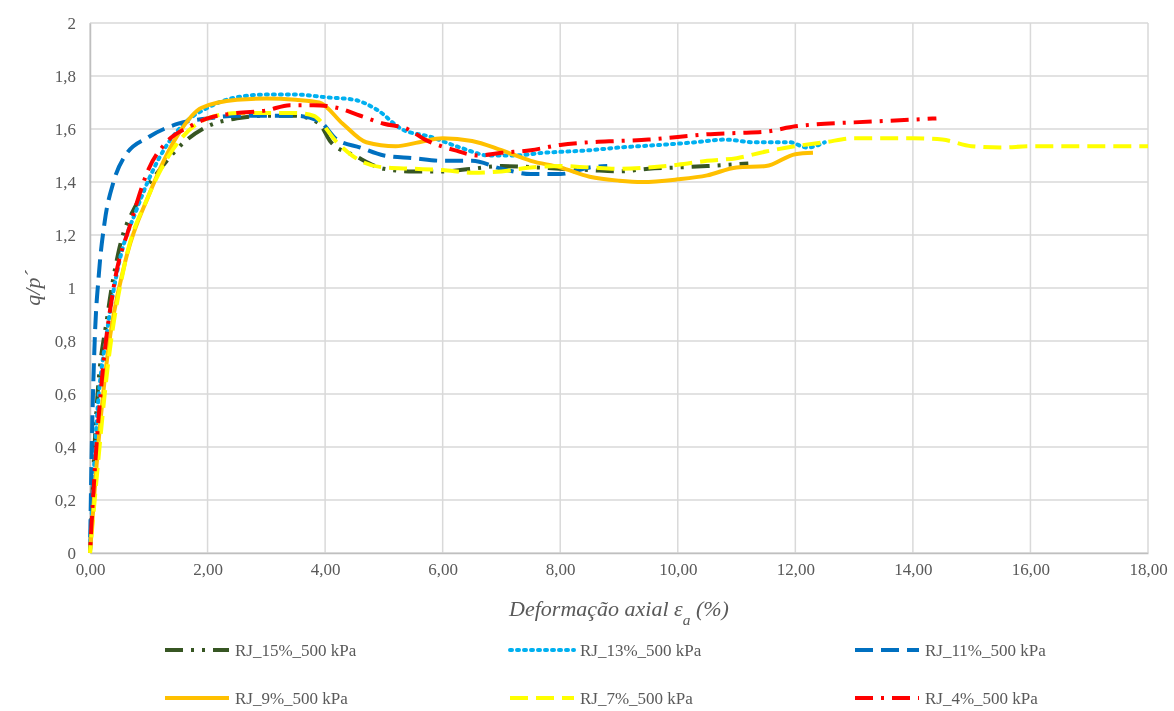  Describe the element at coordinates (65, 129) in the screenshot. I see `y-tick-label: 1,6` at that location.